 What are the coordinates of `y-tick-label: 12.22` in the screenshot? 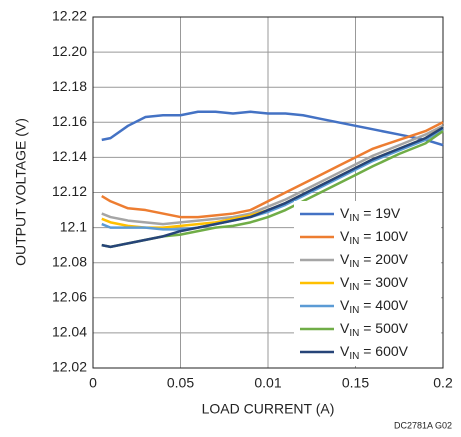 It's located at (69, 16).